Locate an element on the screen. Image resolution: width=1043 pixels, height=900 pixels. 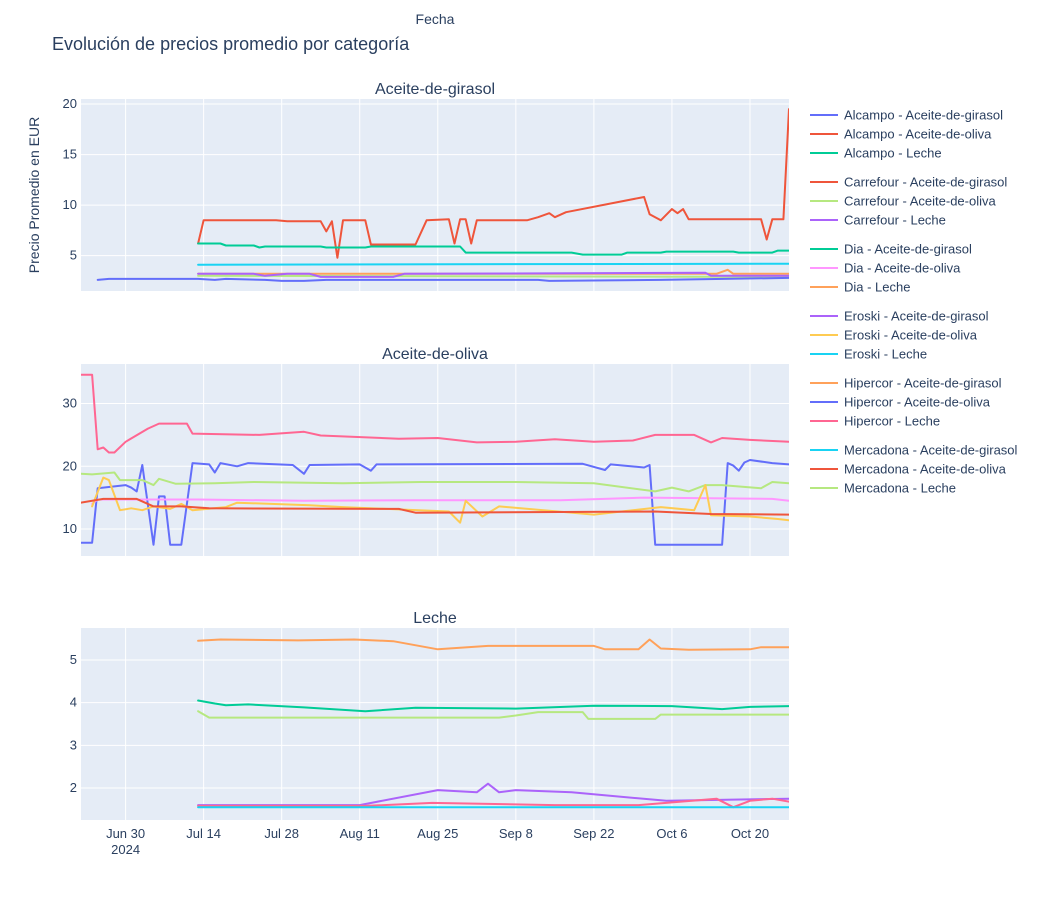
legend-label: Alcampo - Aceite-de-girasol is located at coordinates (923, 115).